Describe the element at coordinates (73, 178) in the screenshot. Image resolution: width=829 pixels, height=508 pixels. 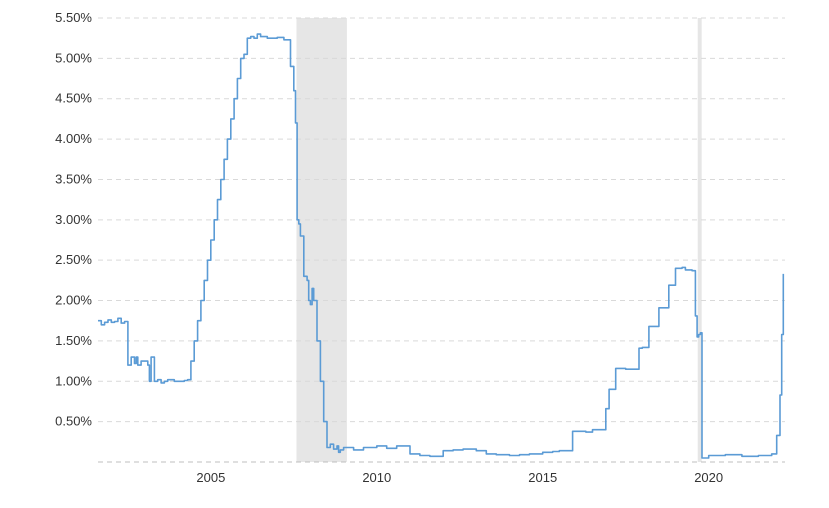
I see `y-tick-label: 3.50%` at that location.